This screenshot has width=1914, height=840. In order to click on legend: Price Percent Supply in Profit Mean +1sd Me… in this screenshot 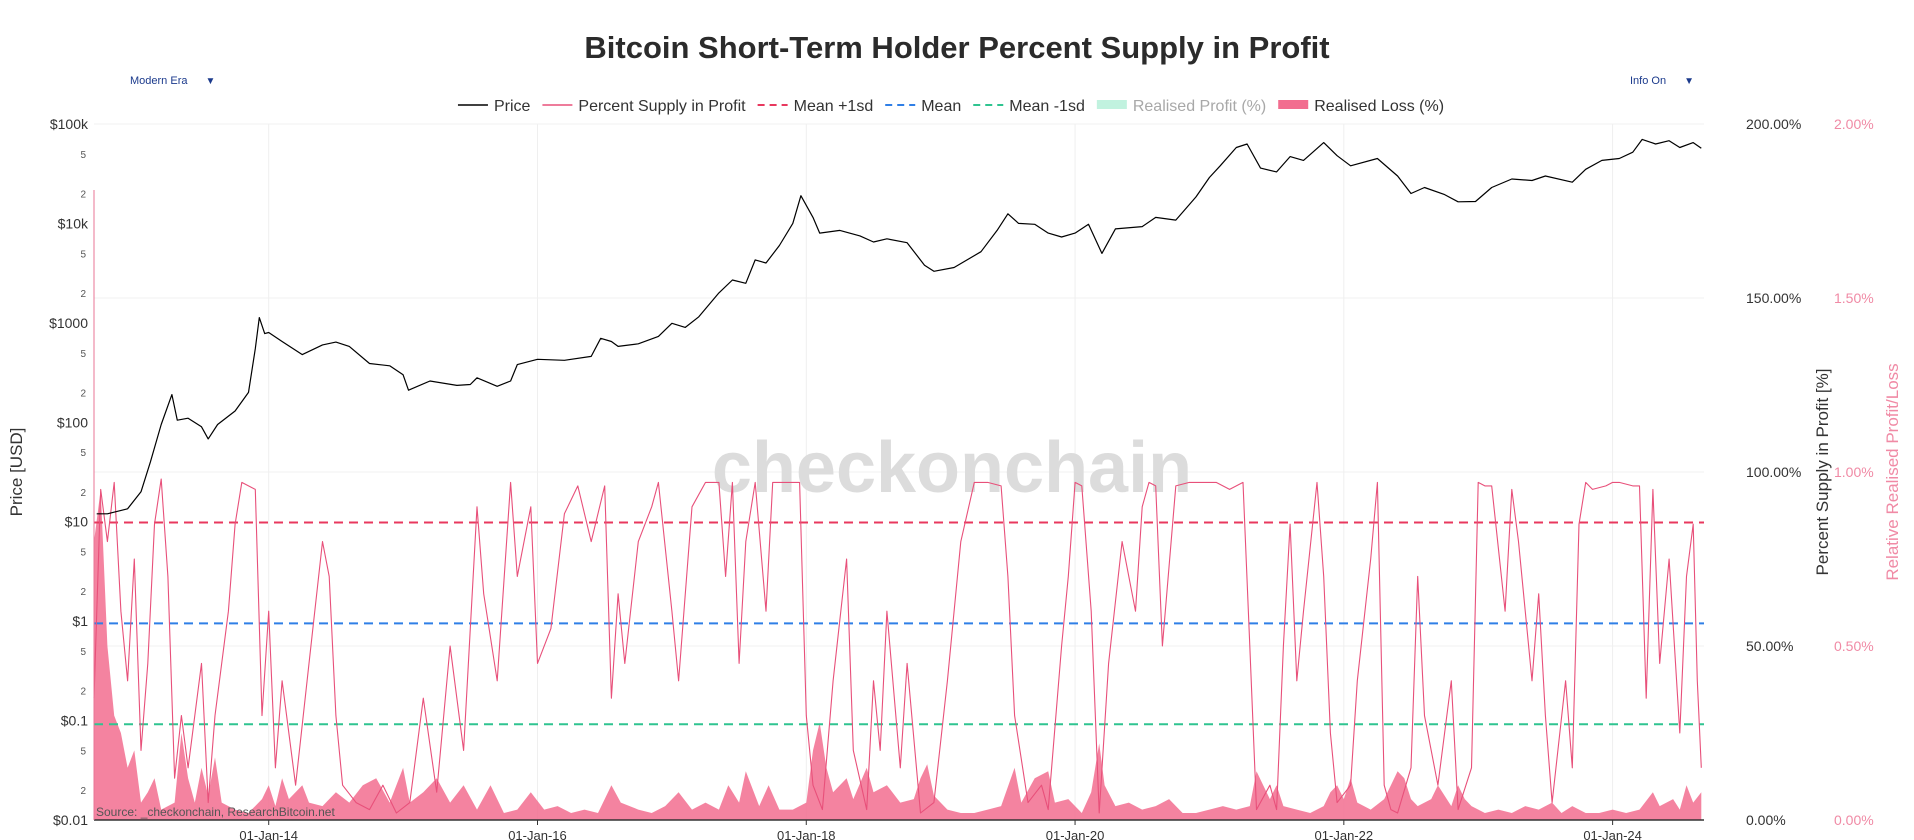, I will do `click(950, 106)`.